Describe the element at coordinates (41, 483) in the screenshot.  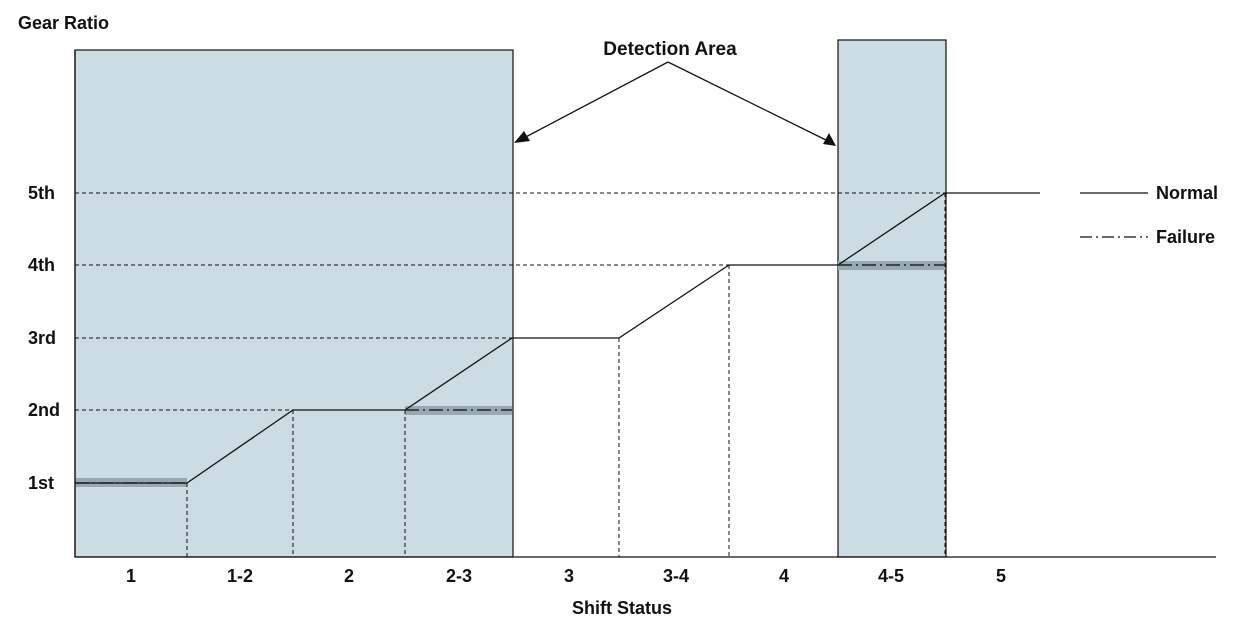
I see `y-level-label-1st: 1st` at that location.